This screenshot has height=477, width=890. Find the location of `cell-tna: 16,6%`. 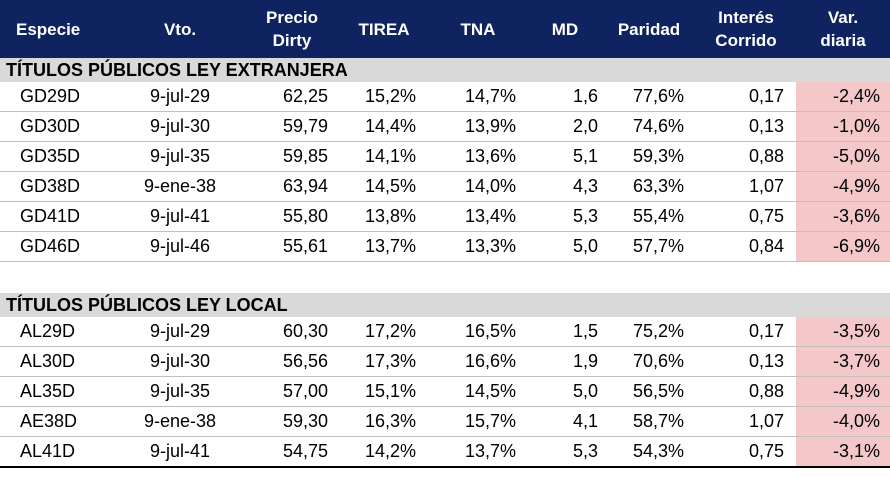

cell-tna: 16,6% is located at coordinates (478, 361).